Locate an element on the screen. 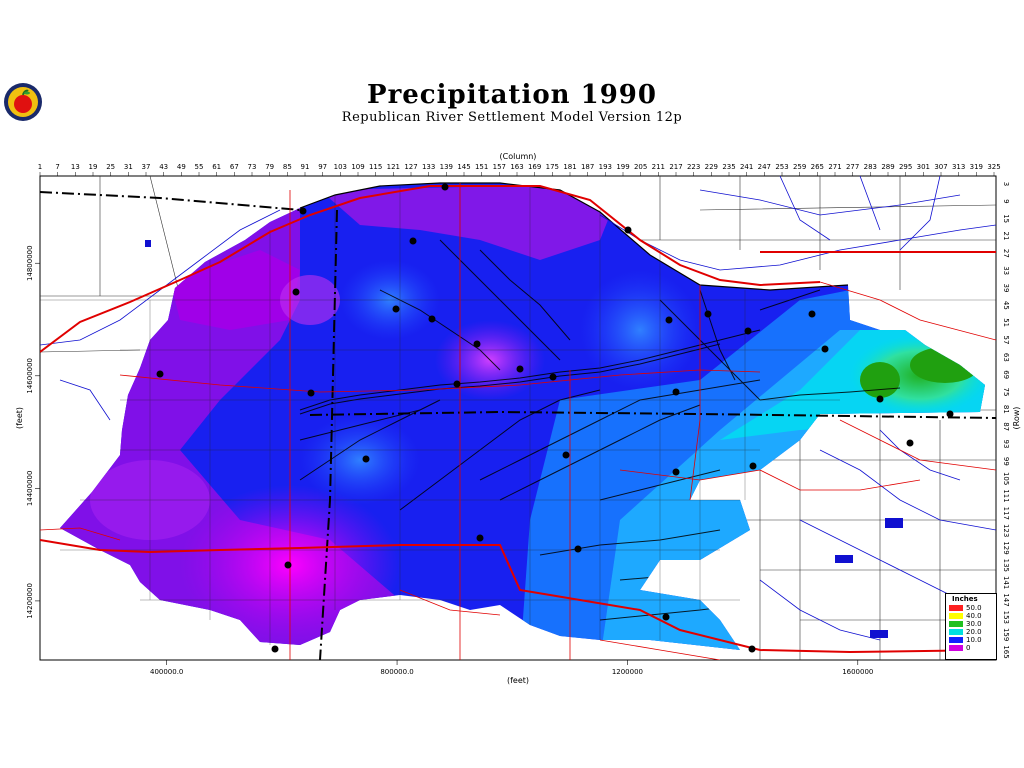 Image resolution: width=1024 pixels, height=768 pixels. x-tick: 800000.0 is located at coordinates (396, 672).